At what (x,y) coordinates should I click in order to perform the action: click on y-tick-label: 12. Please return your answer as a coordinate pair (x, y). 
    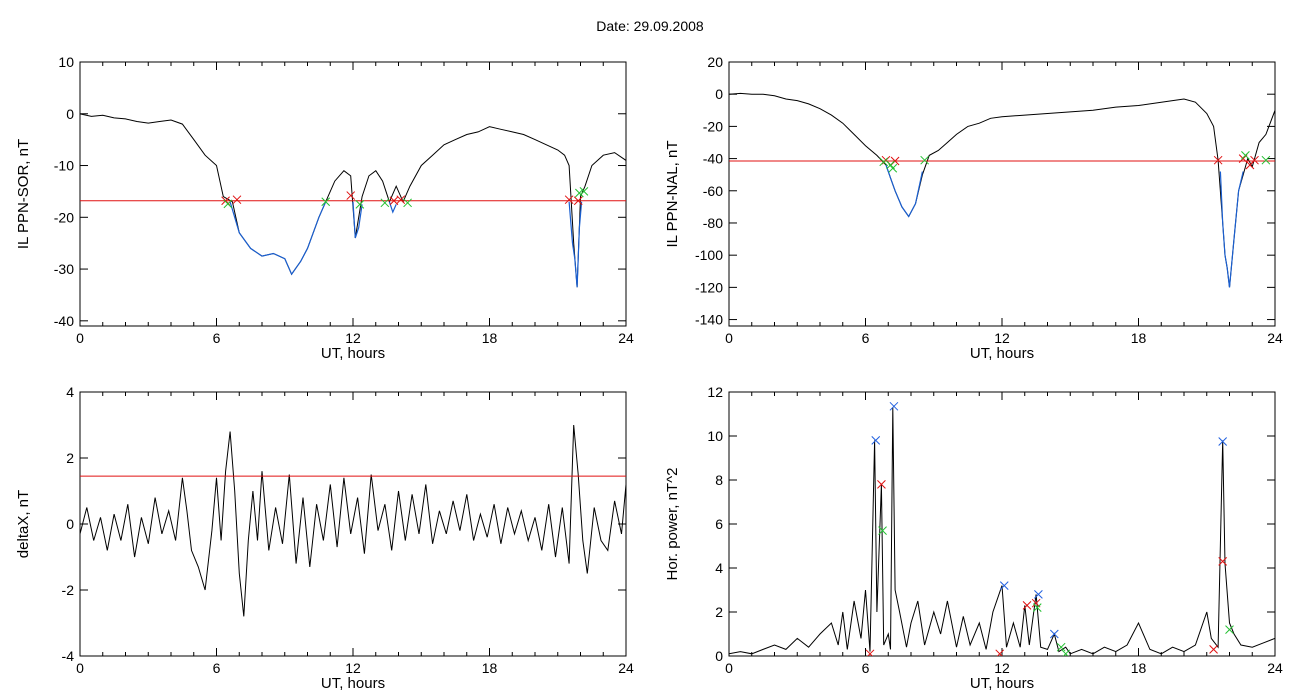
    Looking at the image, I should click on (715, 392).